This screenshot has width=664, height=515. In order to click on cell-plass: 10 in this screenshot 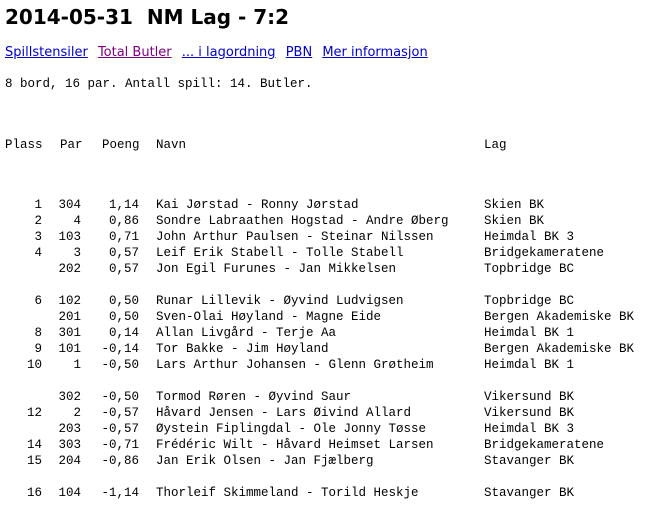, I will do `click(34, 365)`.